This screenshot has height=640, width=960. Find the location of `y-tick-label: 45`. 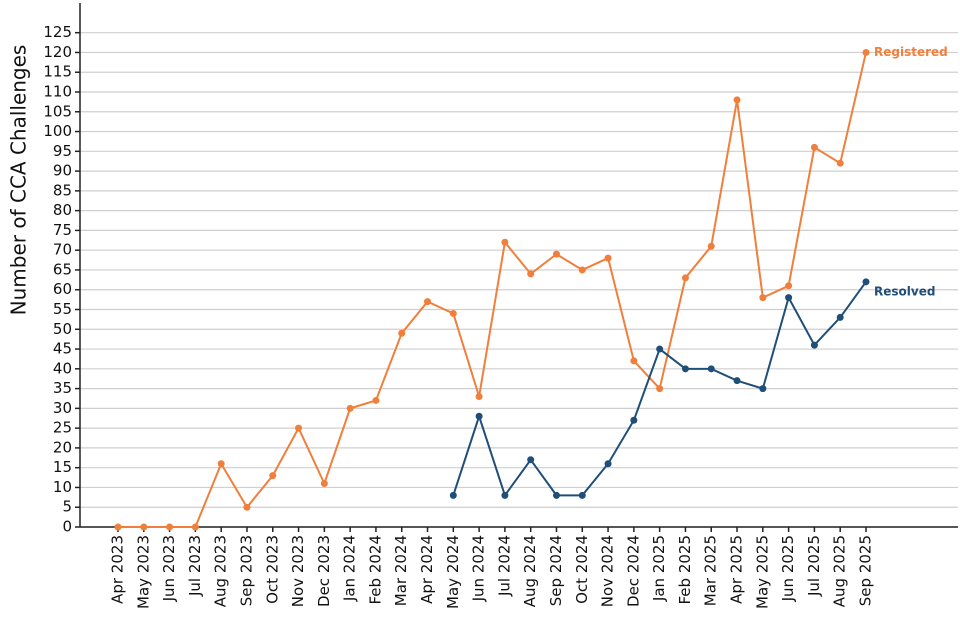

y-tick-label: 45 is located at coordinates (62, 349).